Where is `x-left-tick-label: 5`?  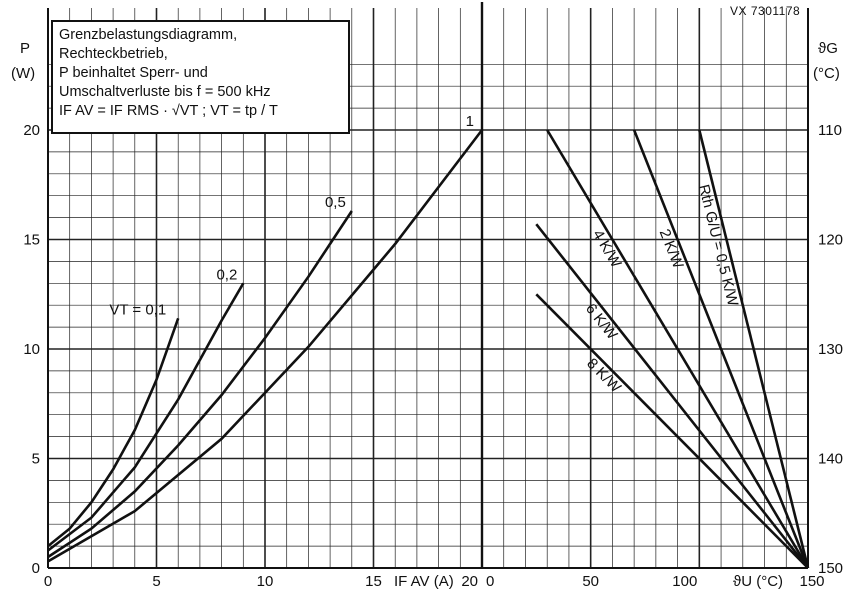 x-left-tick-label: 5 is located at coordinates (156, 581).